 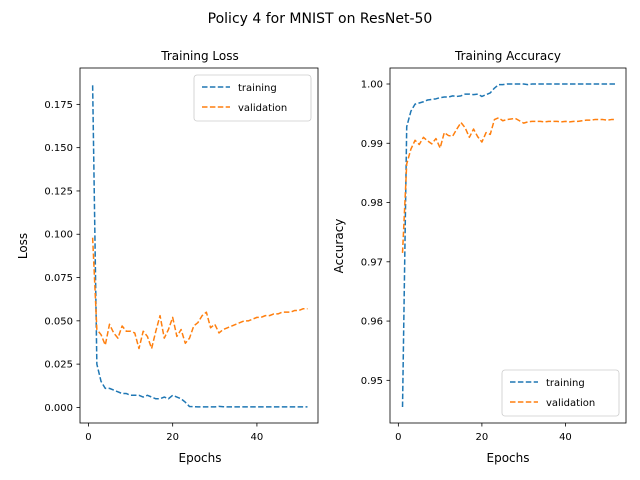 What do you see at coordinates (257, 88) in the screenshot?
I see `loss-legend-label-training: training` at bounding box center [257, 88].